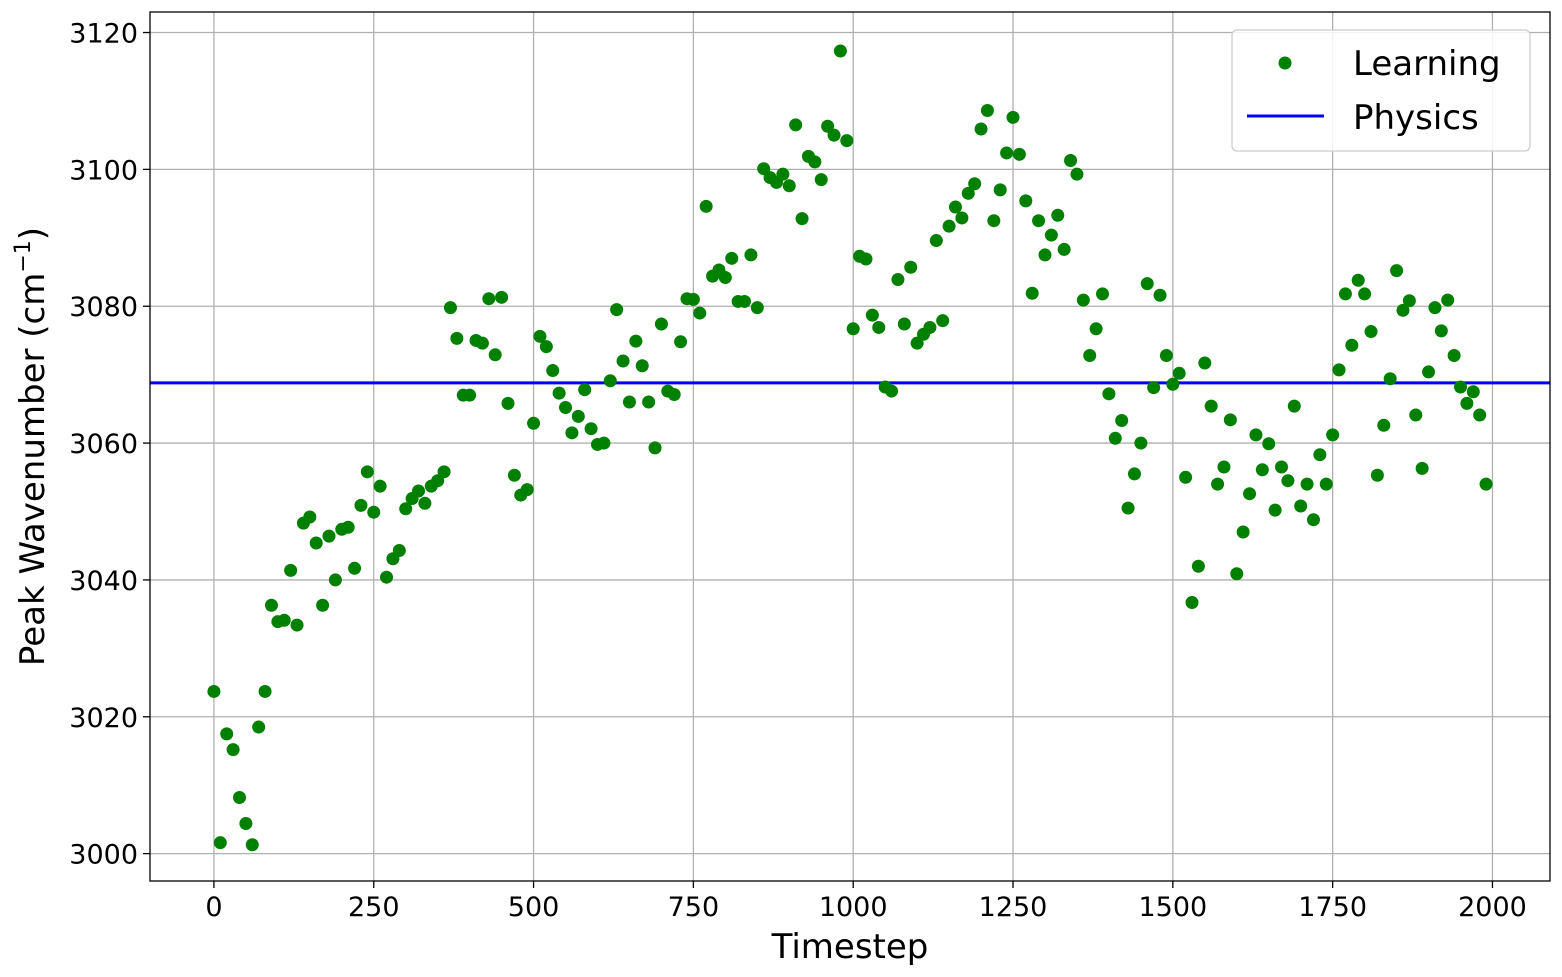 This screenshot has width=1562, height=977. I want to click on x-tick-label: 500, so click(534, 907).